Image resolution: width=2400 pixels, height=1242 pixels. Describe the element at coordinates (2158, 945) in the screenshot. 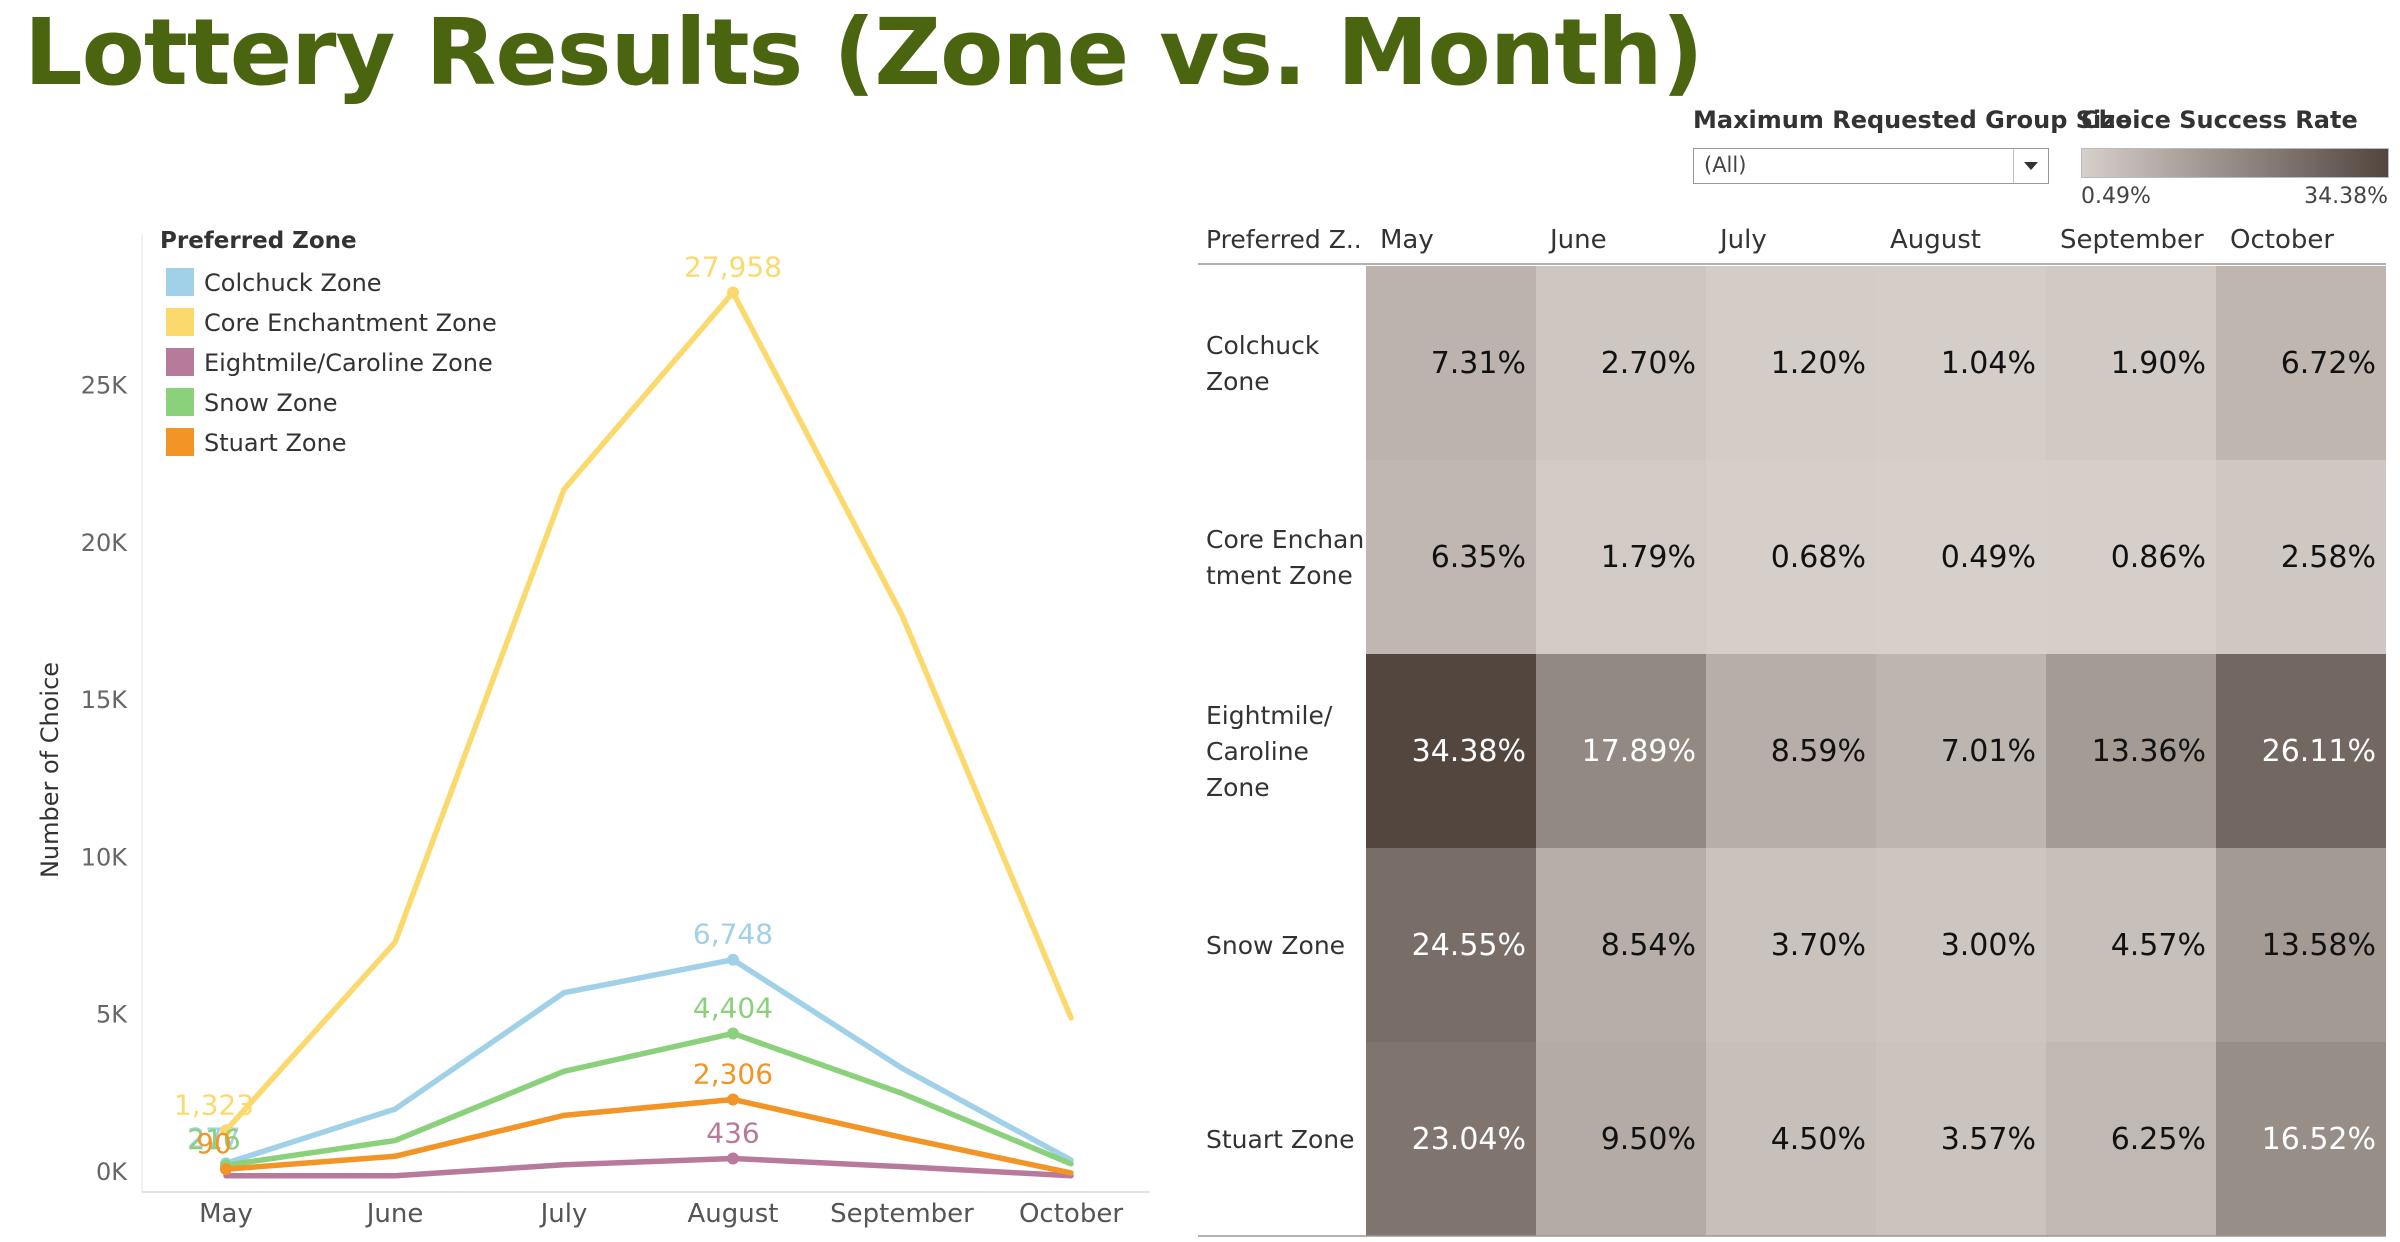

I see `cell-value: 4.57%` at that location.